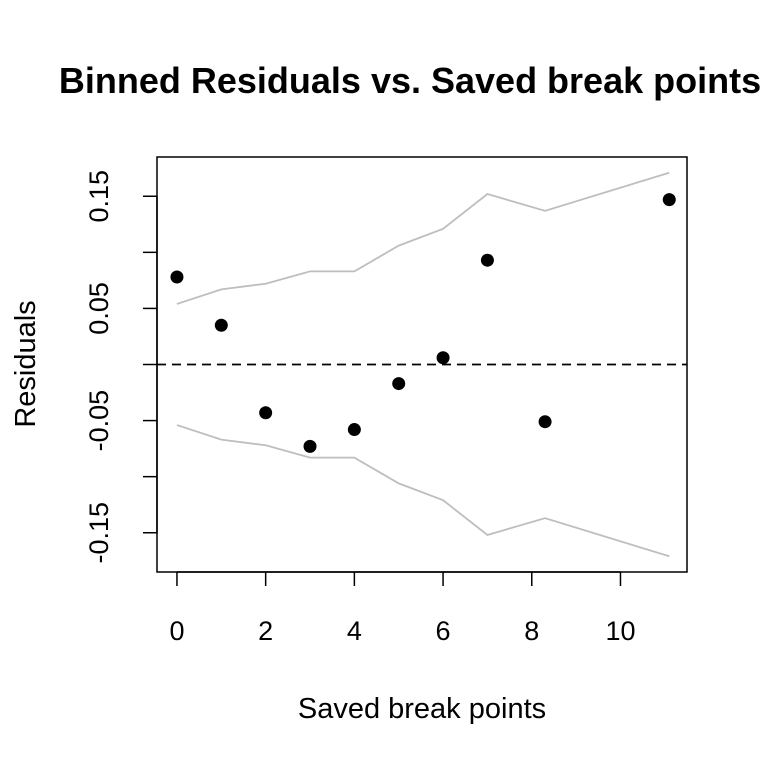 Image resolution: width=768 pixels, height=768 pixels. What do you see at coordinates (265, 631) in the screenshot?
I see `x-tick-label: 2` at bounding box center [265, 631].